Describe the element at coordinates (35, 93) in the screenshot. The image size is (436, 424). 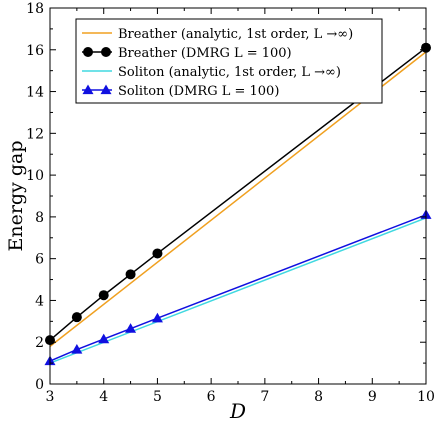
I see `y-tick-label: 14` at that location.